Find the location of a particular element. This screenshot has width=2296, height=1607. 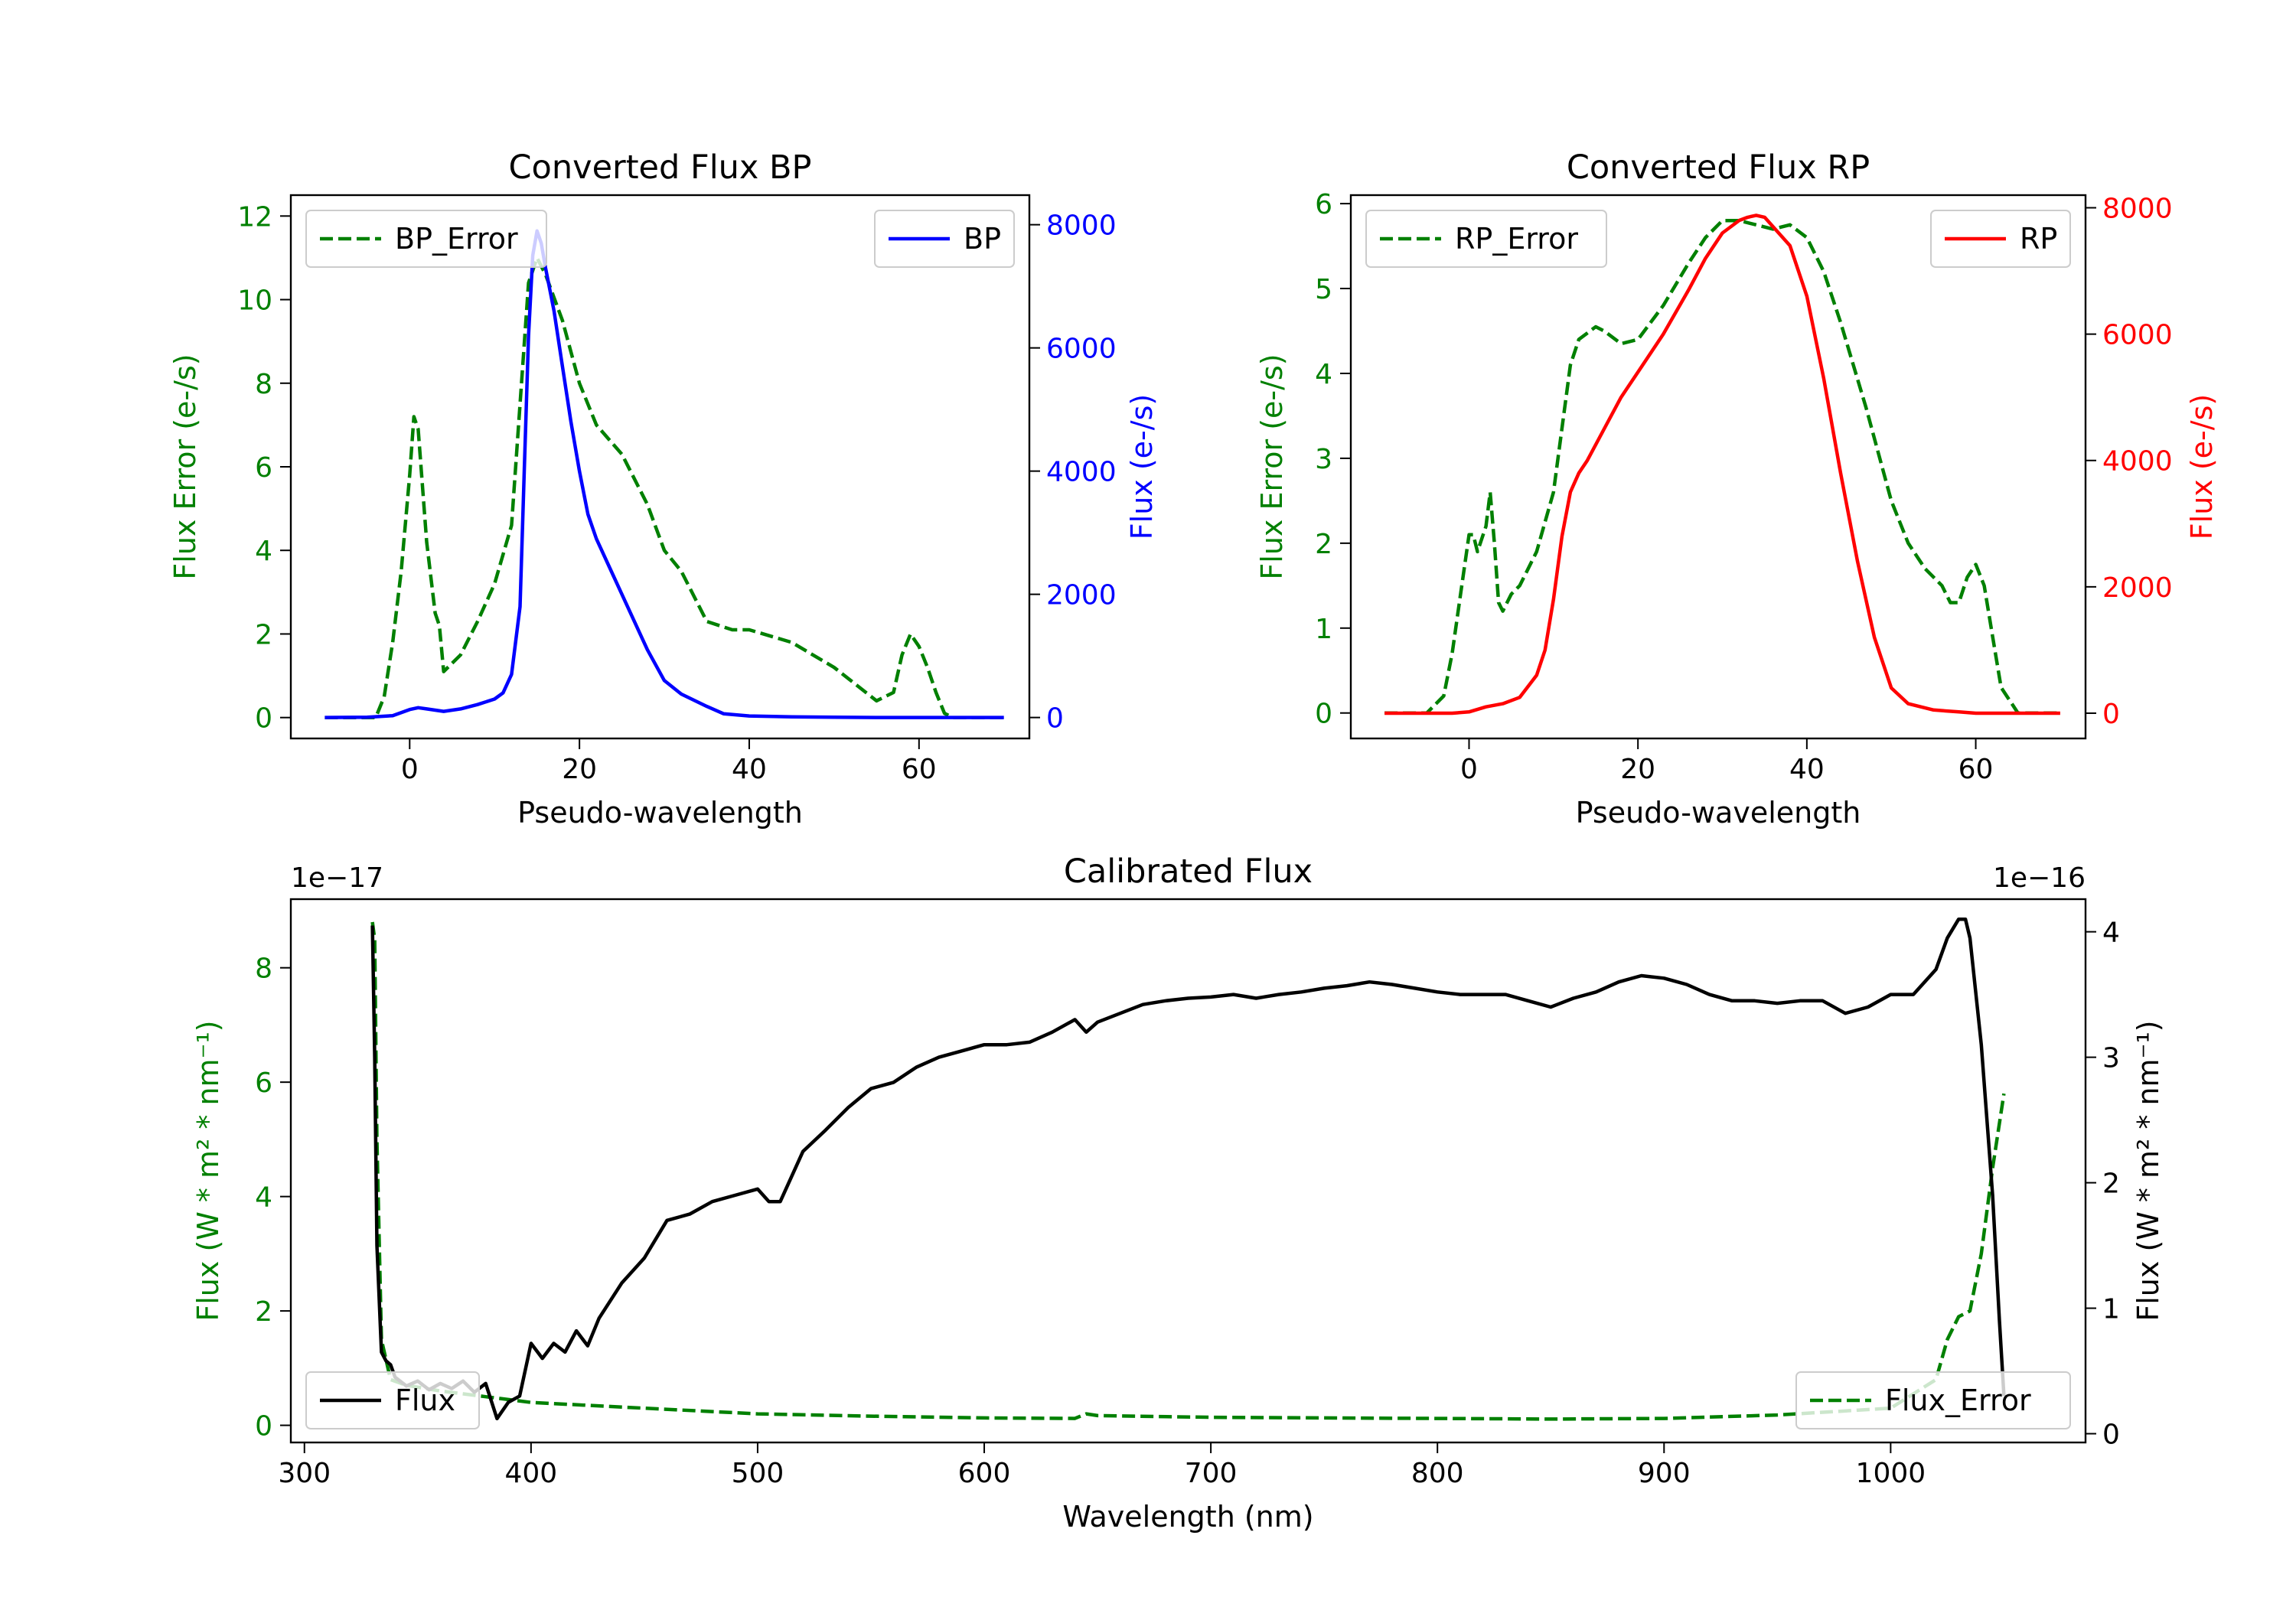

x-tick-label: 400 is located at coordinates (530, 1473).